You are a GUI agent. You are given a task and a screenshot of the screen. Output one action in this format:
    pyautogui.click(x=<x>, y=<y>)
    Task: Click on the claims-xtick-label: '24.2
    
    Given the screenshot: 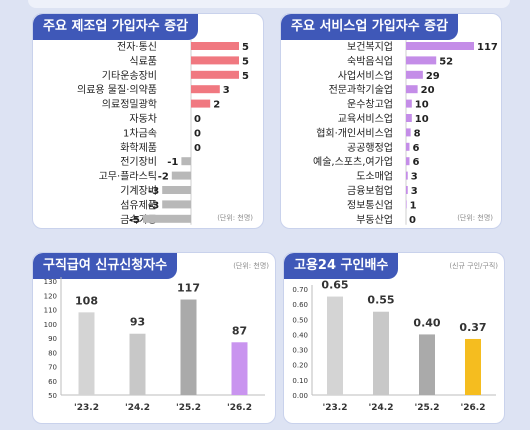 What is the action you would take?
    pyautogui.click(x=137, y=408)
    